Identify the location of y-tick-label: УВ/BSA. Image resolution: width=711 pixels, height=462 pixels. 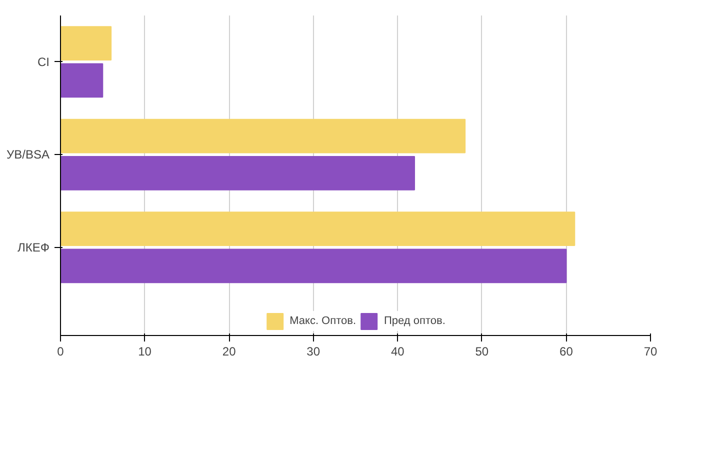
(28, 155).